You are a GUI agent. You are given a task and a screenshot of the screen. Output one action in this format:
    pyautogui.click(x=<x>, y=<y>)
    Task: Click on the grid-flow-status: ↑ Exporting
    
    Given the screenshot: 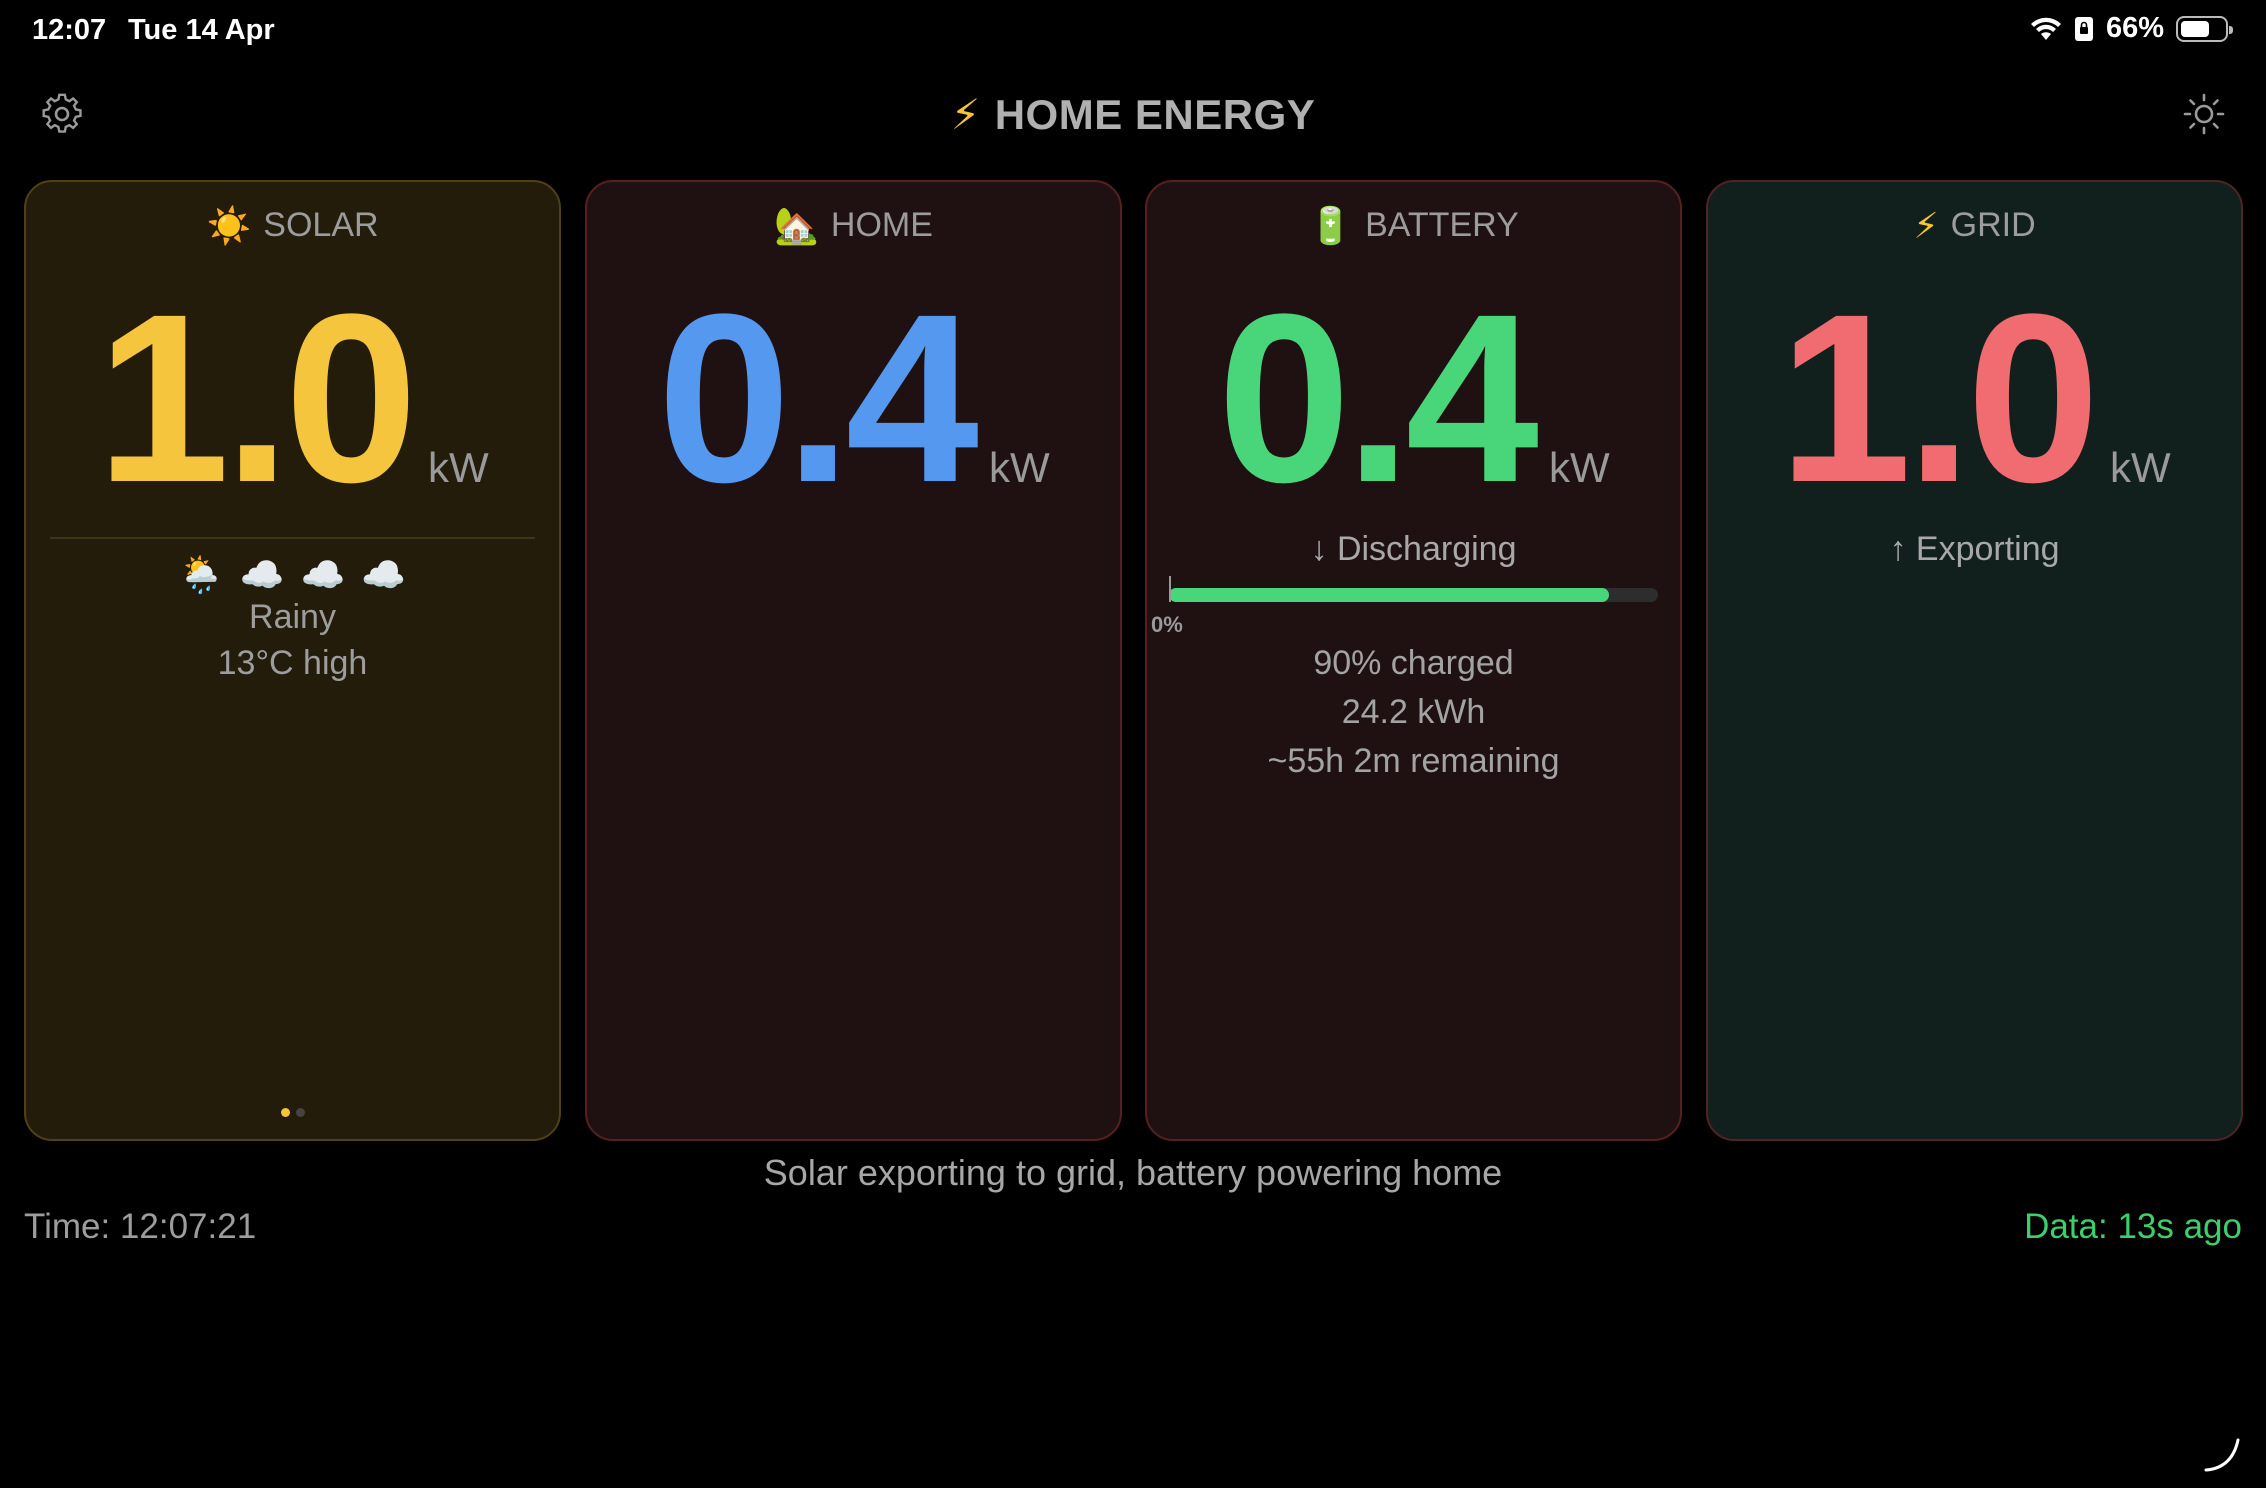 What is the action you would take?
    pyautogui.click(x=1974, y=549)
    